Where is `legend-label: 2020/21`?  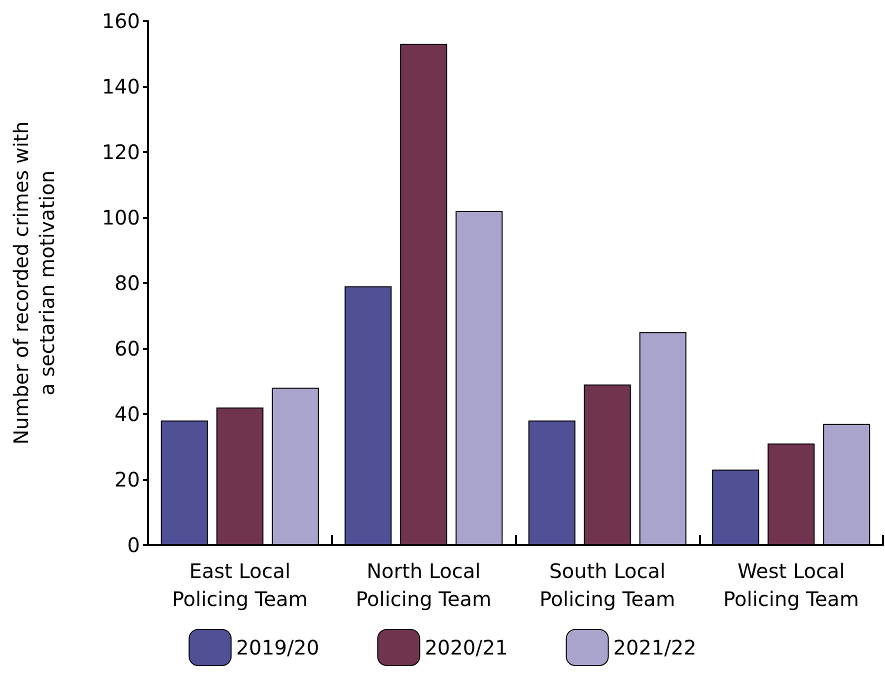 legend-label: 2020/21 is located at coordinates (466, 648).